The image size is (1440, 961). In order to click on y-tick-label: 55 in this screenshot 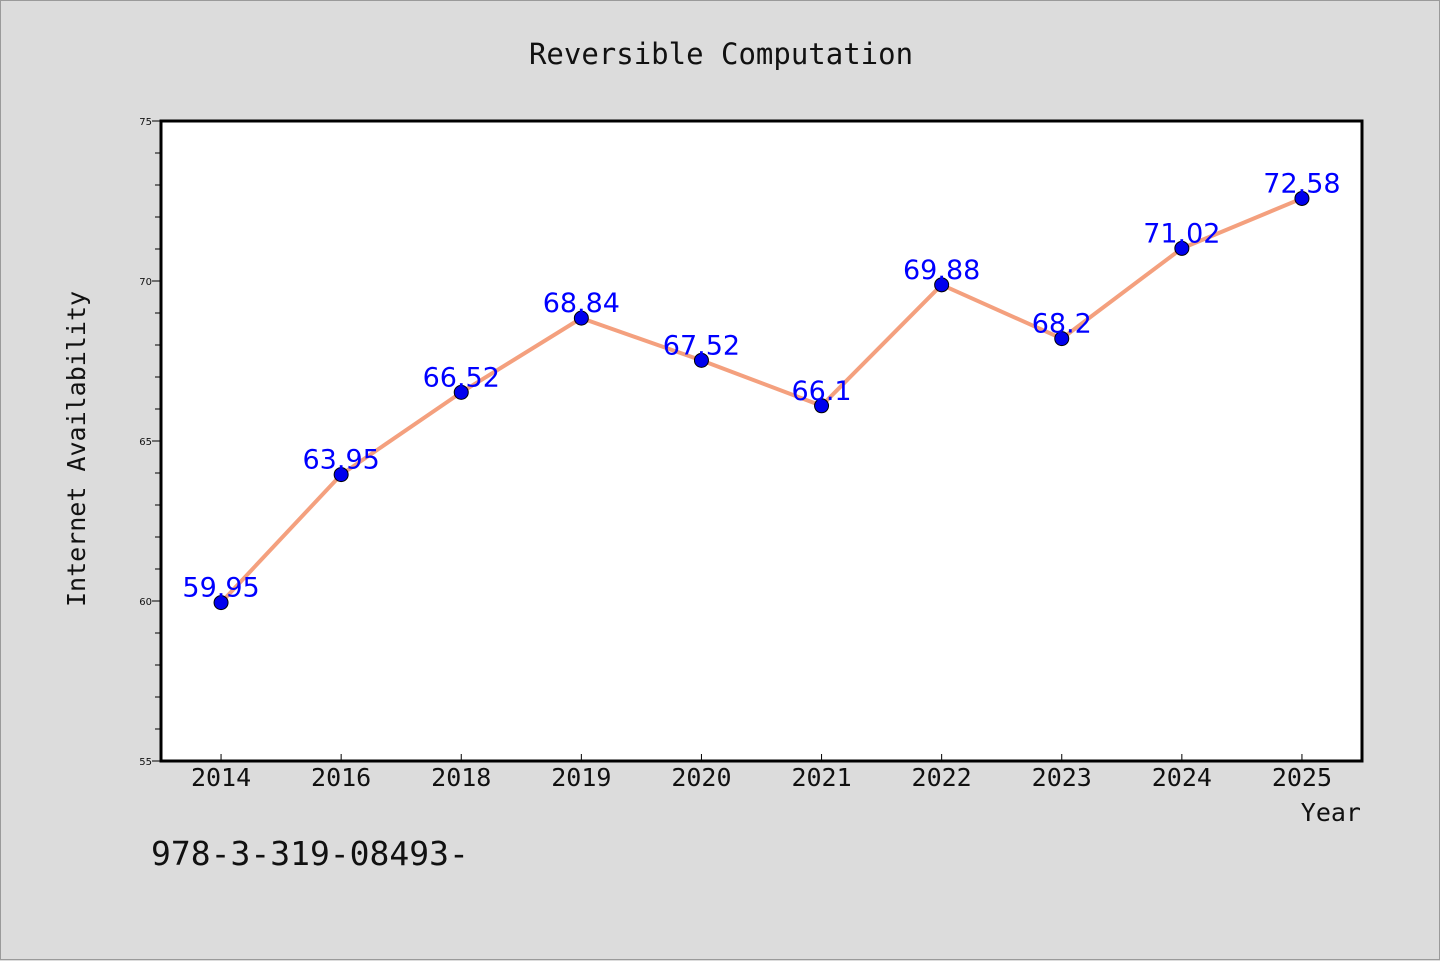, I will do `click(145, 762)`.